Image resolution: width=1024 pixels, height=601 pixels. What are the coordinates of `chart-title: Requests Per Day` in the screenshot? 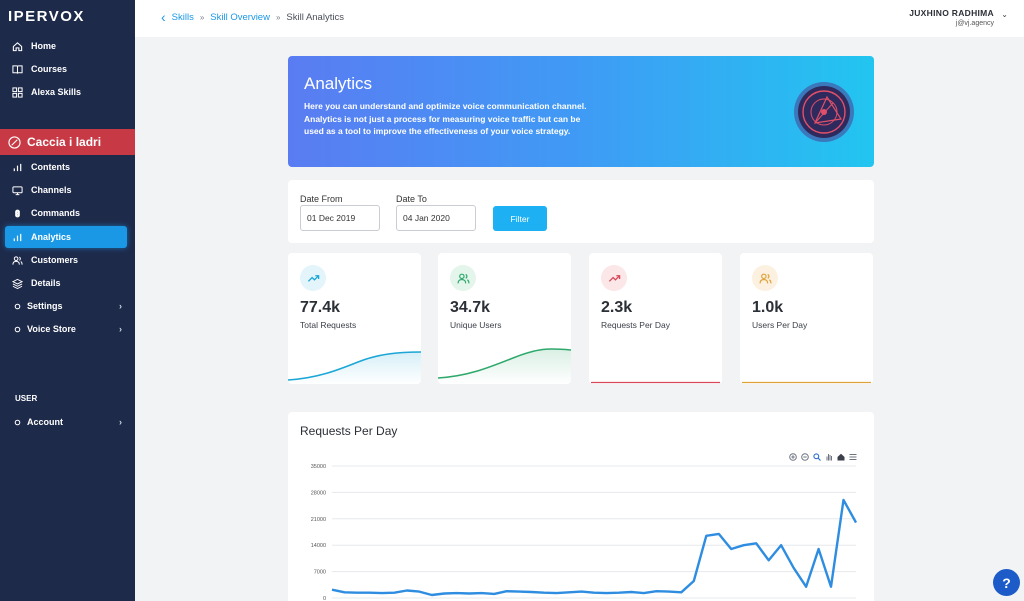 It's located at (349, 431).